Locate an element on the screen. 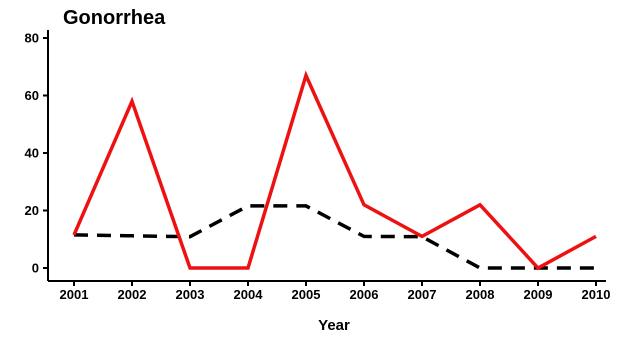 The image size is (631, 340). chart-title: Gonorrhea is located at coordinates (114, 18).